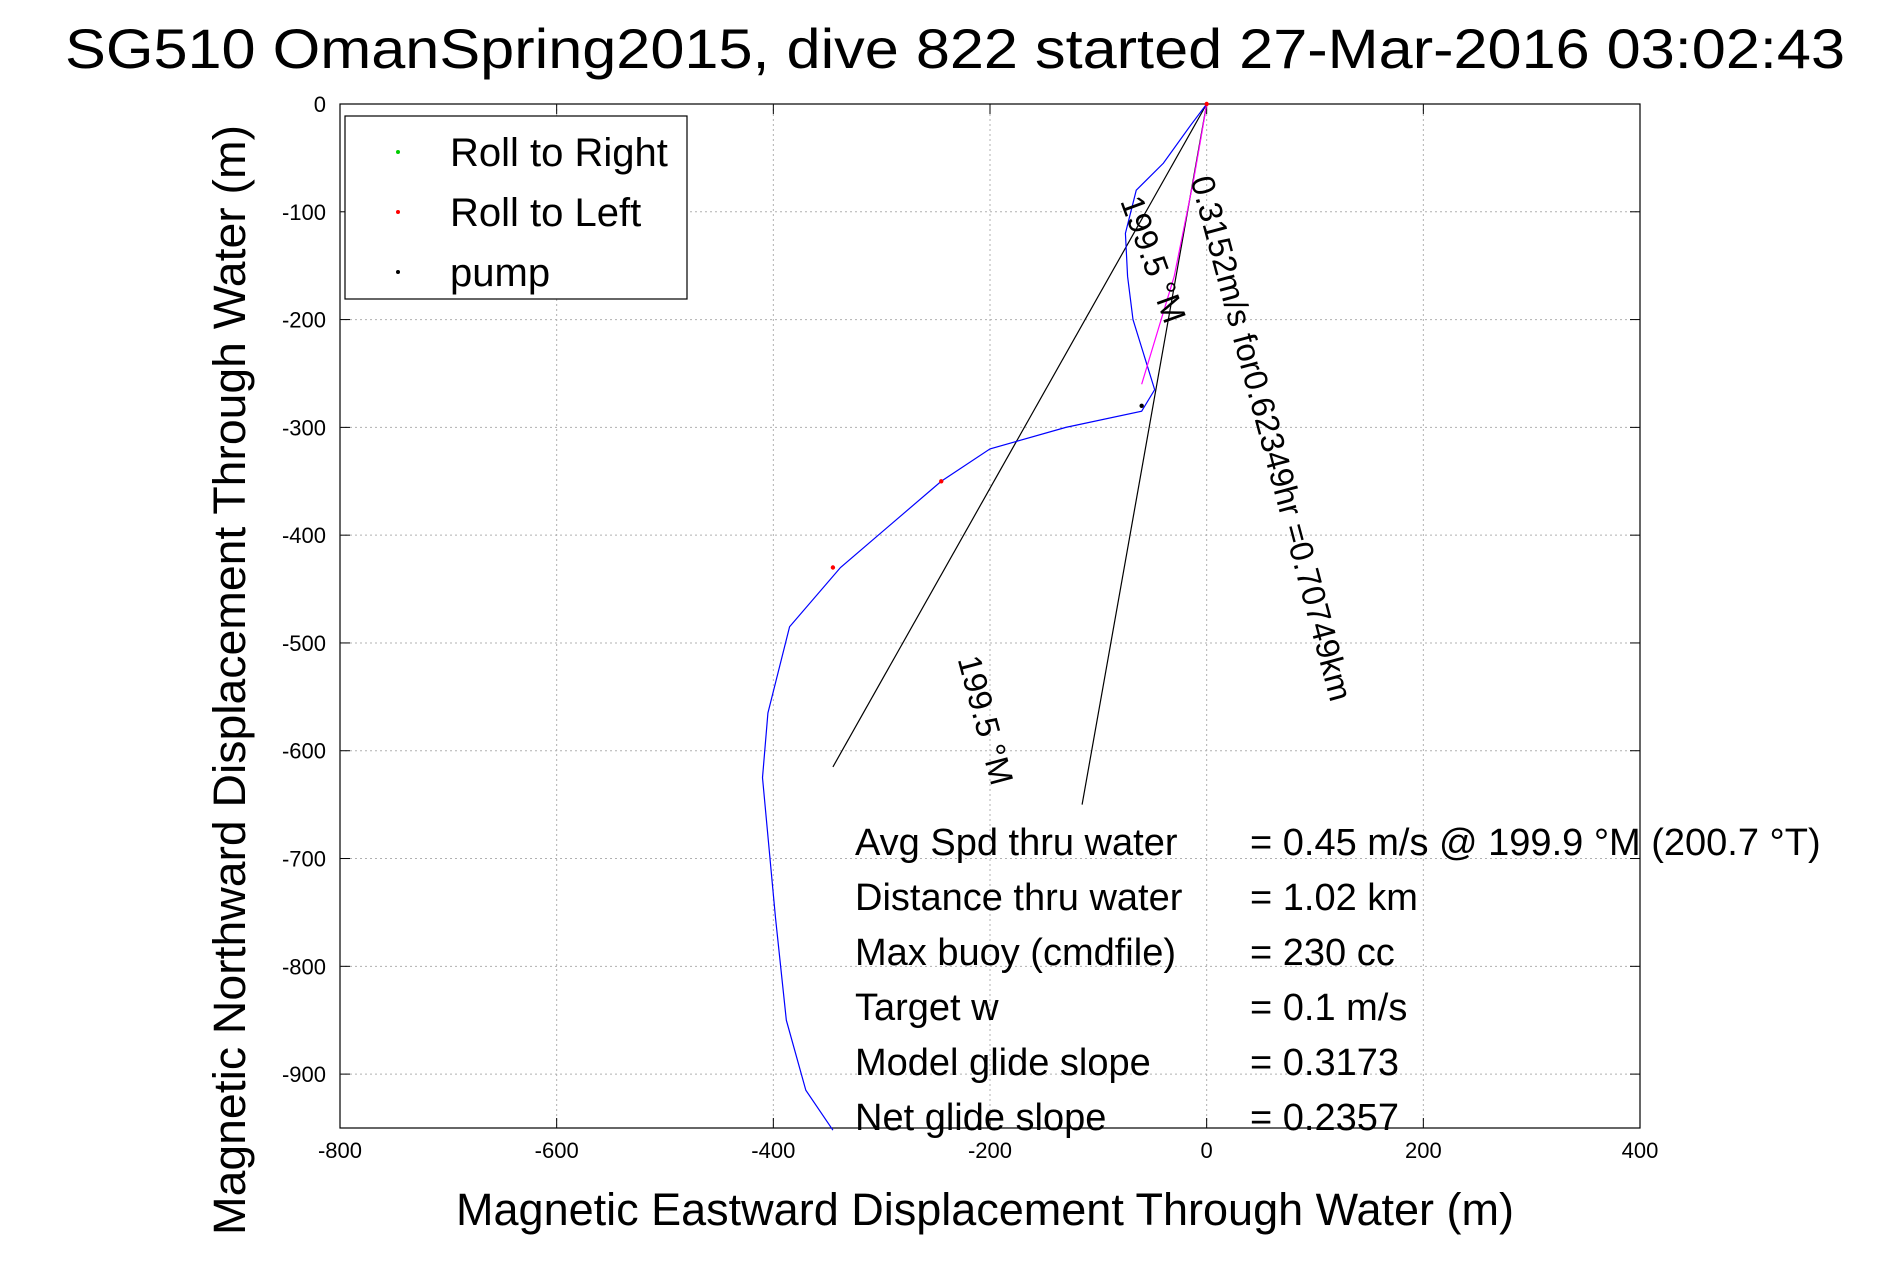 The width and height of the screenshot is (1891, 1262). Describe the element at coordinates (1334, 898) in the screenshot. I see `annotation-value: = 1.02 km` at that location.